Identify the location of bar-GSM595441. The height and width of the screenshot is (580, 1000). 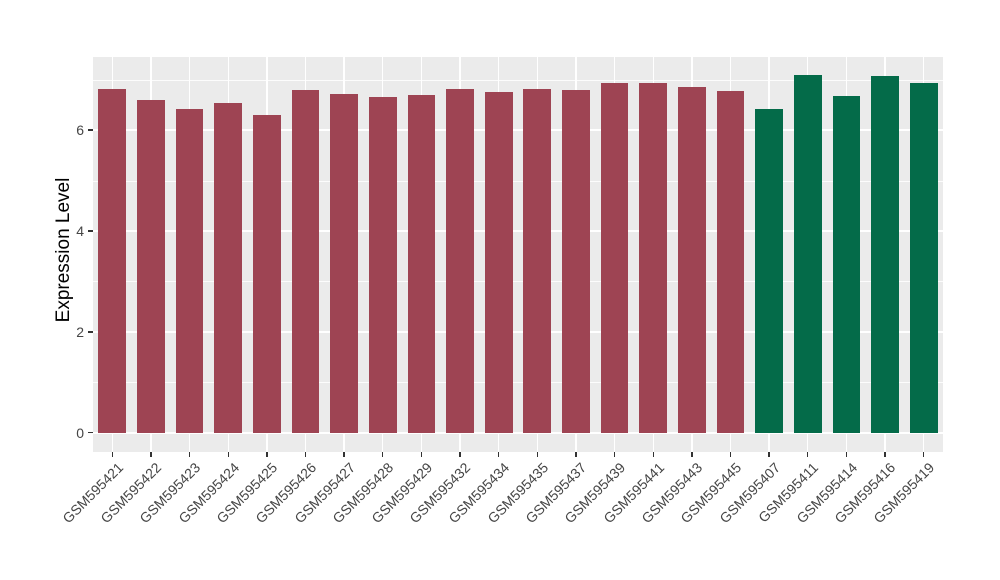
(653, 257).